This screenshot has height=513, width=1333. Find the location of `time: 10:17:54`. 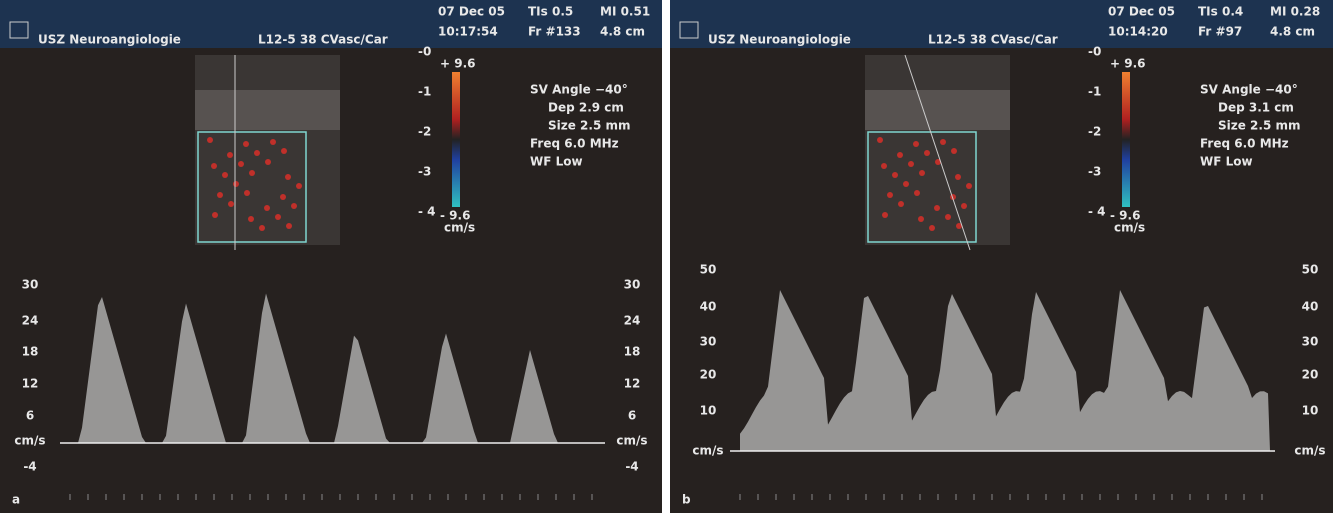

time: 10:17:54 is located at coordinates (468, 32).